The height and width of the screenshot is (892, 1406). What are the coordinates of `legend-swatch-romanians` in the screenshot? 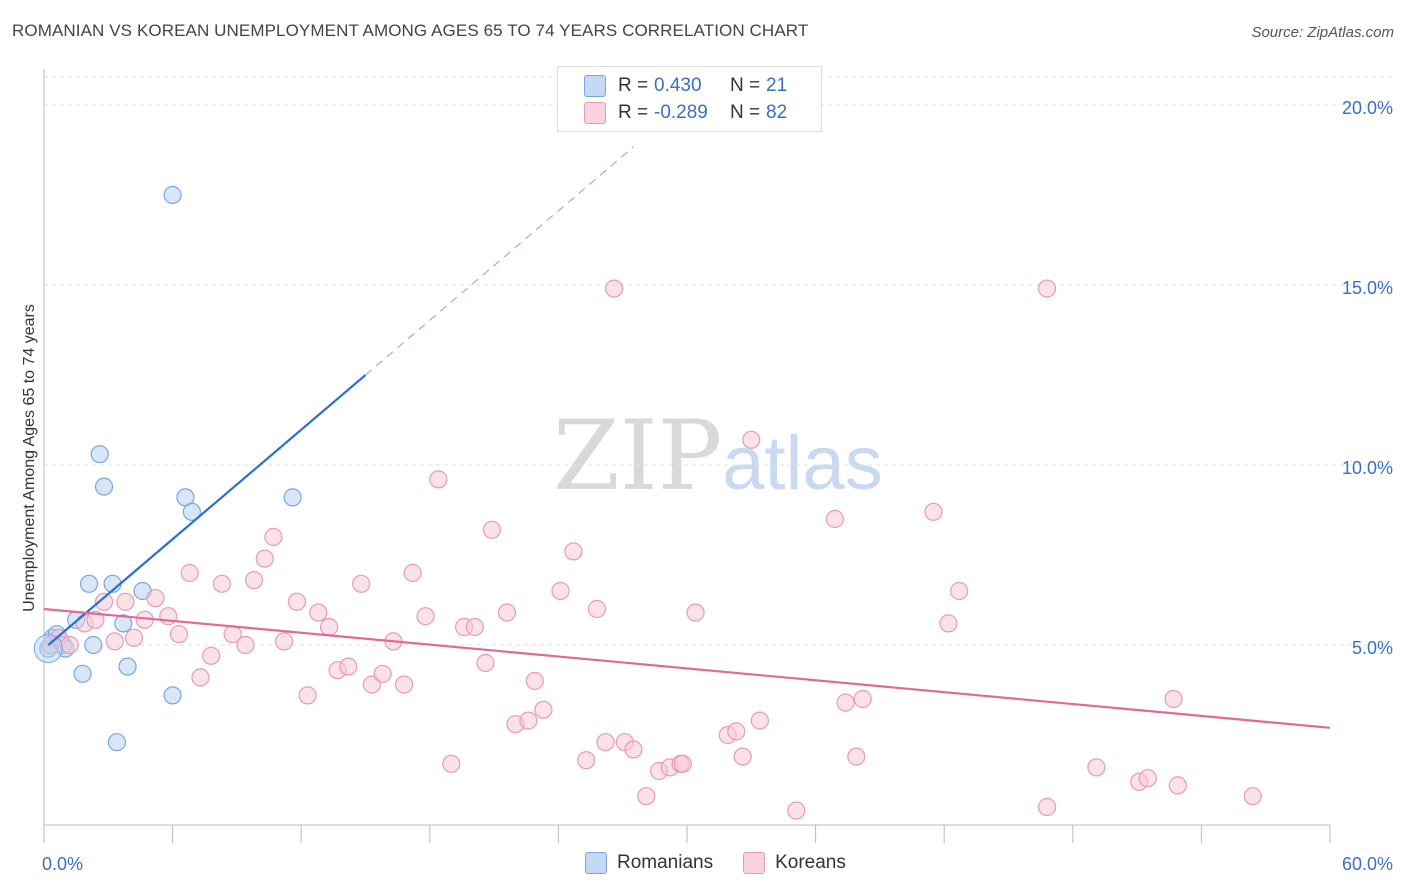 It's located at (595, 86).